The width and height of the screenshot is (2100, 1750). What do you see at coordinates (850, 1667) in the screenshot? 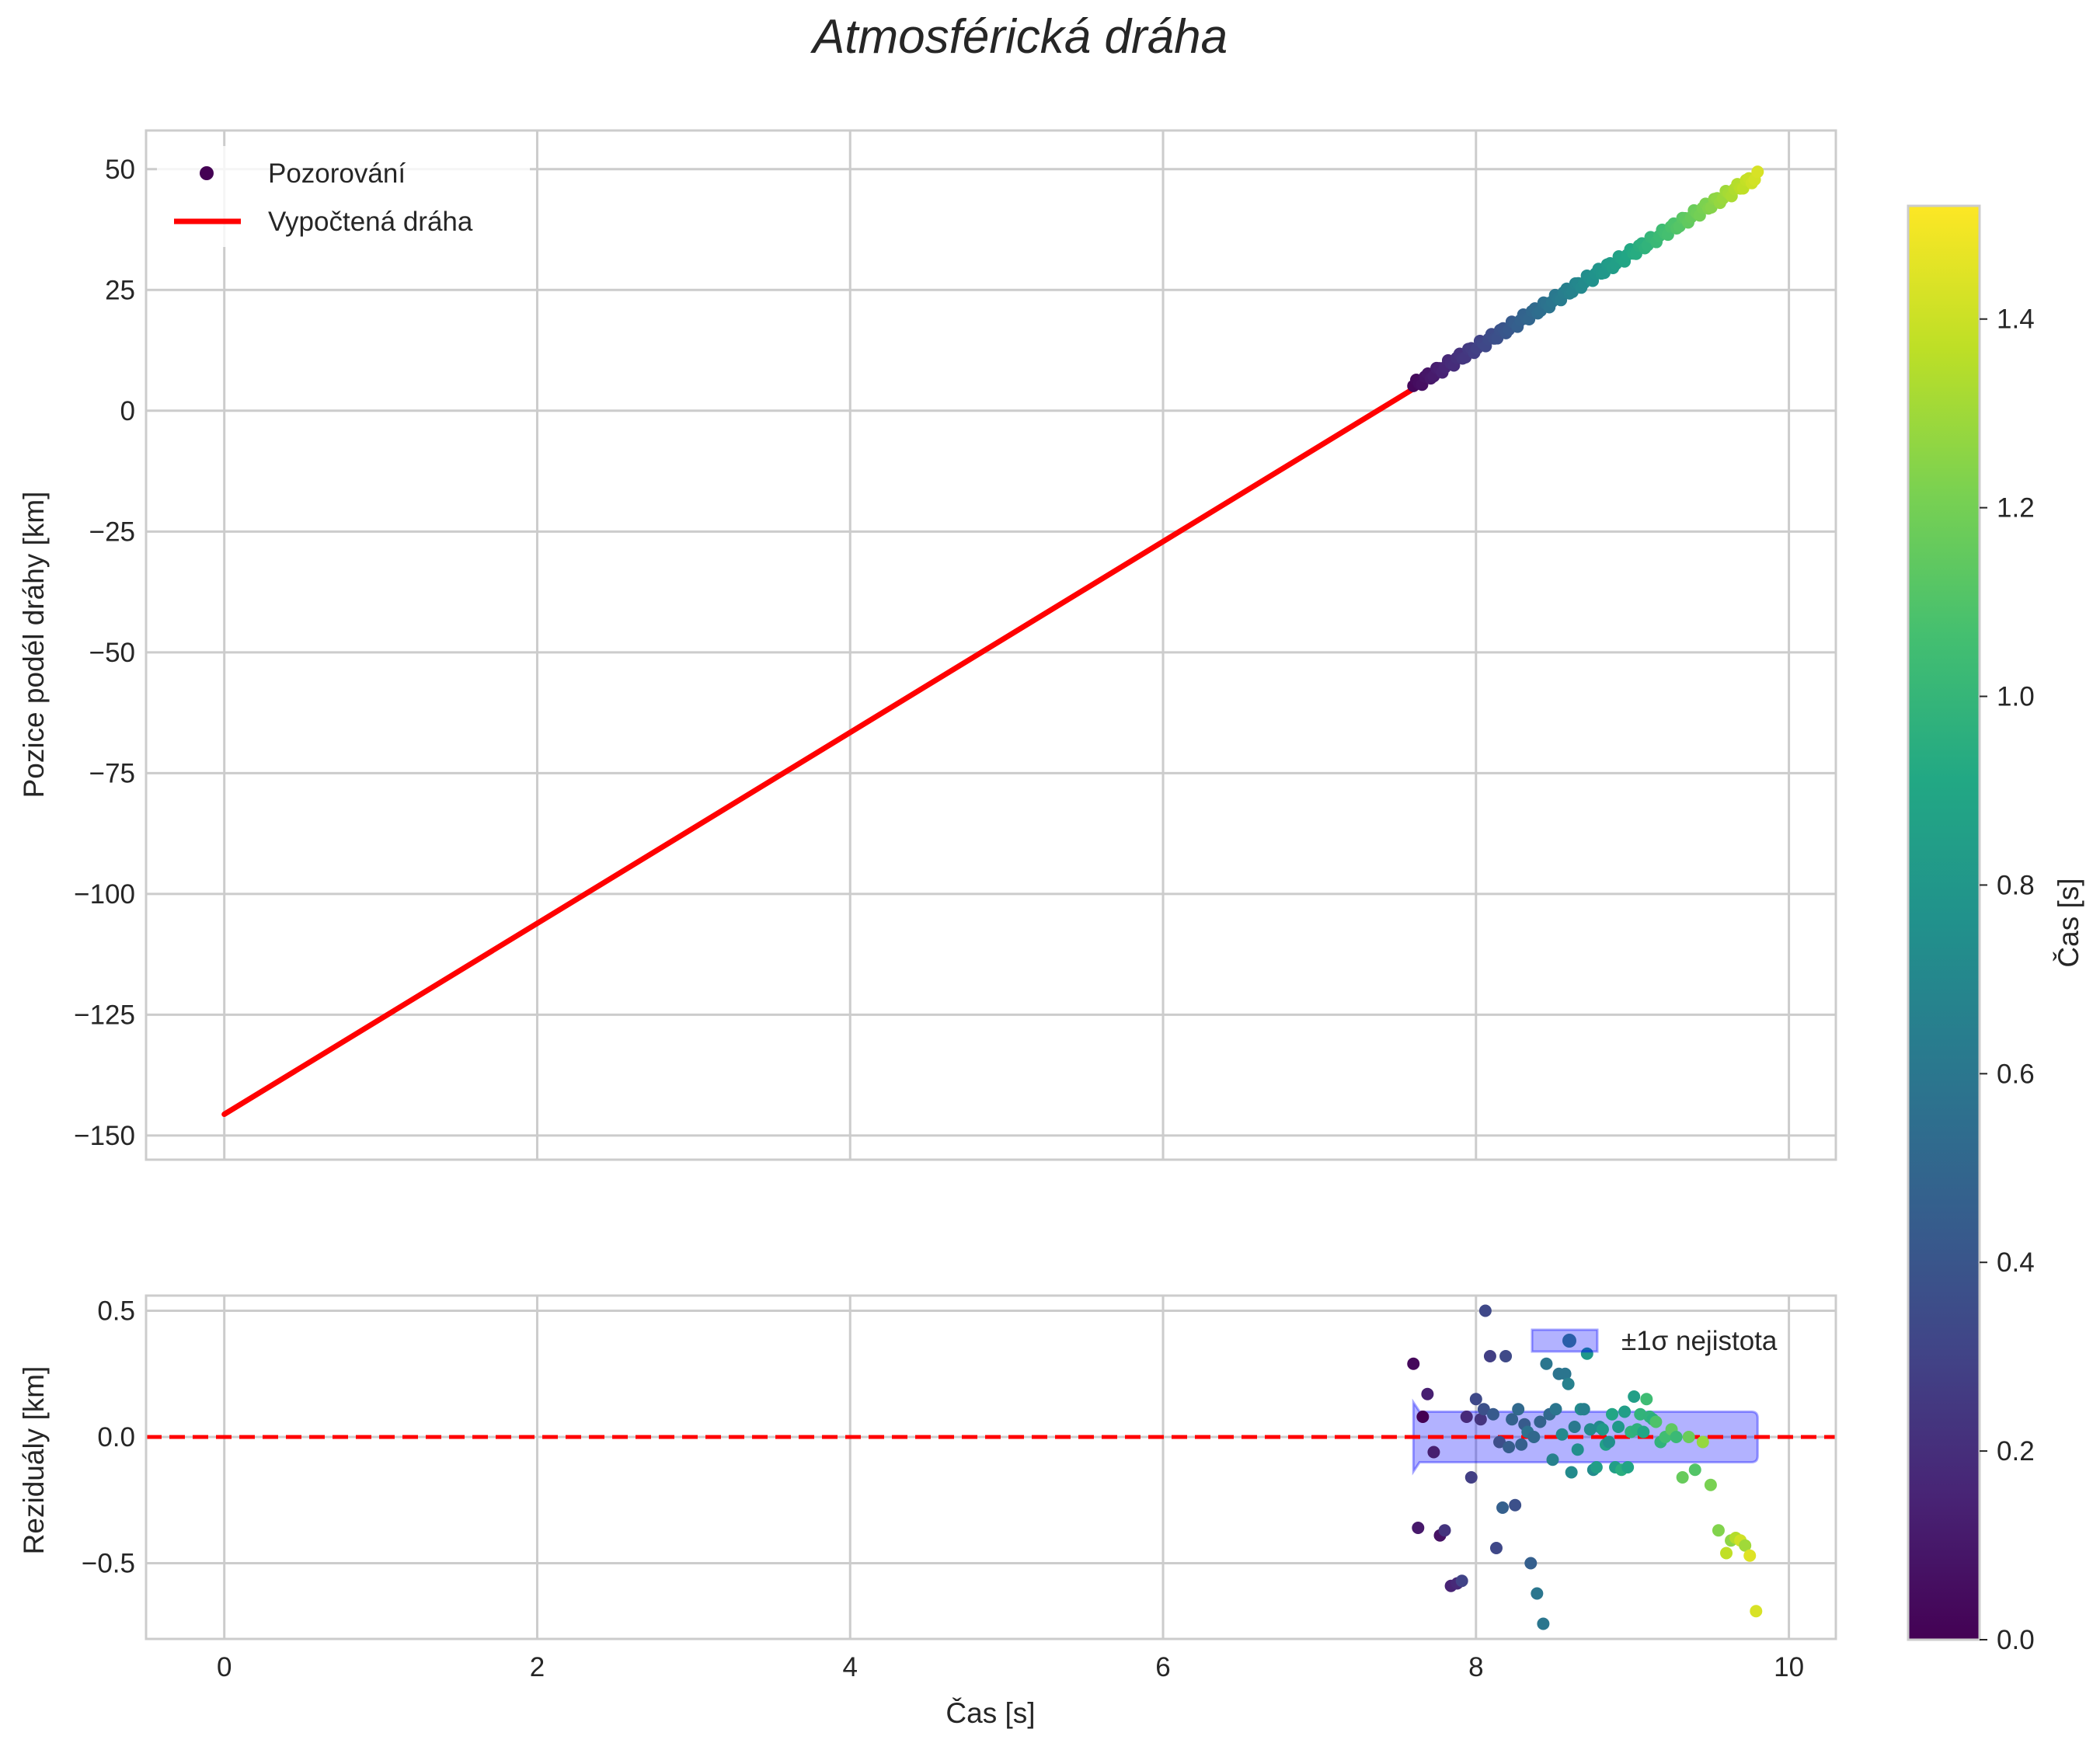
I see `x-tick-label-2: 4` at bounding box center [850, 1667].